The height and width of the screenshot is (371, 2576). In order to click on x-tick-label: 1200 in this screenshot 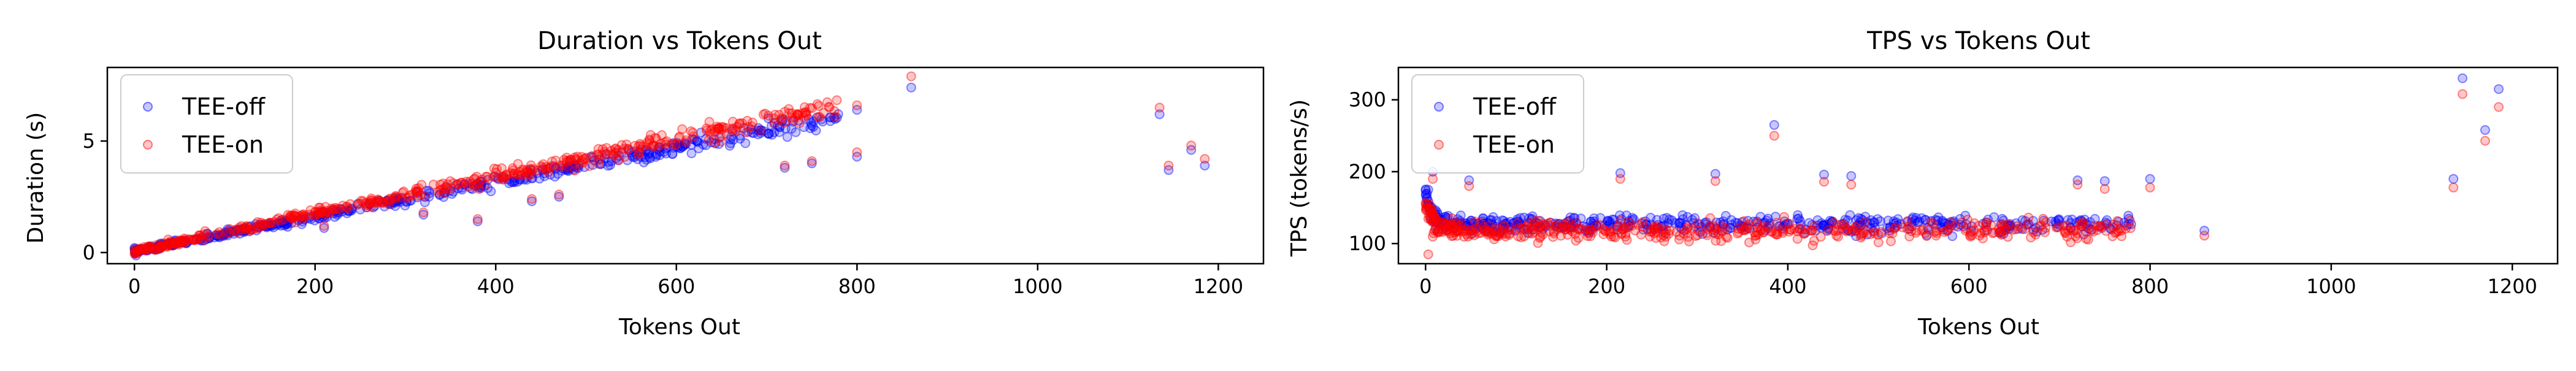, I will do `click(1218, 286)`.